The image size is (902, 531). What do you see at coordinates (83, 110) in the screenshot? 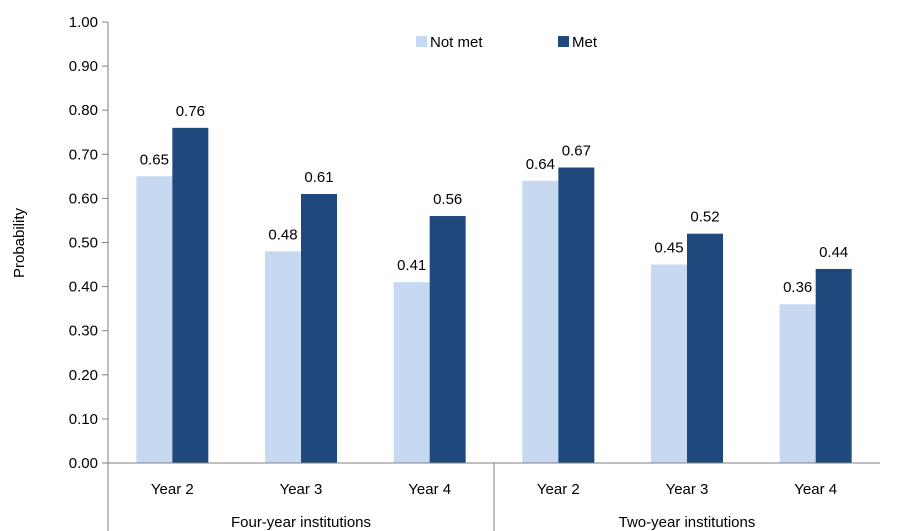
I see `y-tick-label: 0.80` at bounding box center [83, 110].